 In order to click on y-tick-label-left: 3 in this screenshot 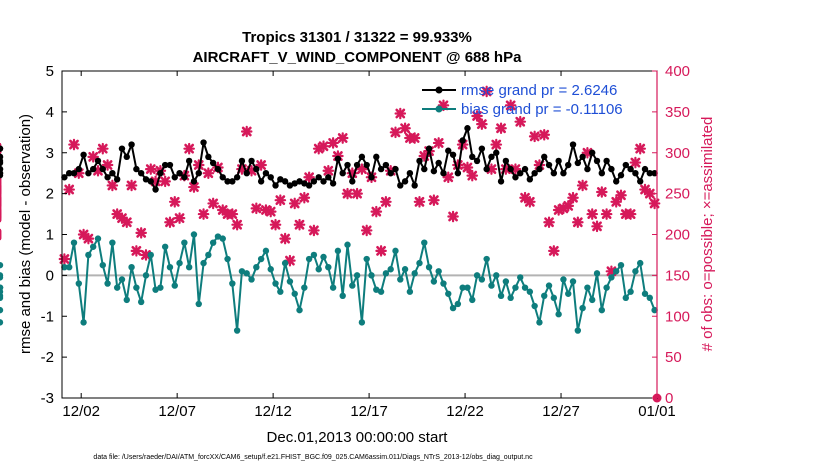, I will do `click(50, 153)`.